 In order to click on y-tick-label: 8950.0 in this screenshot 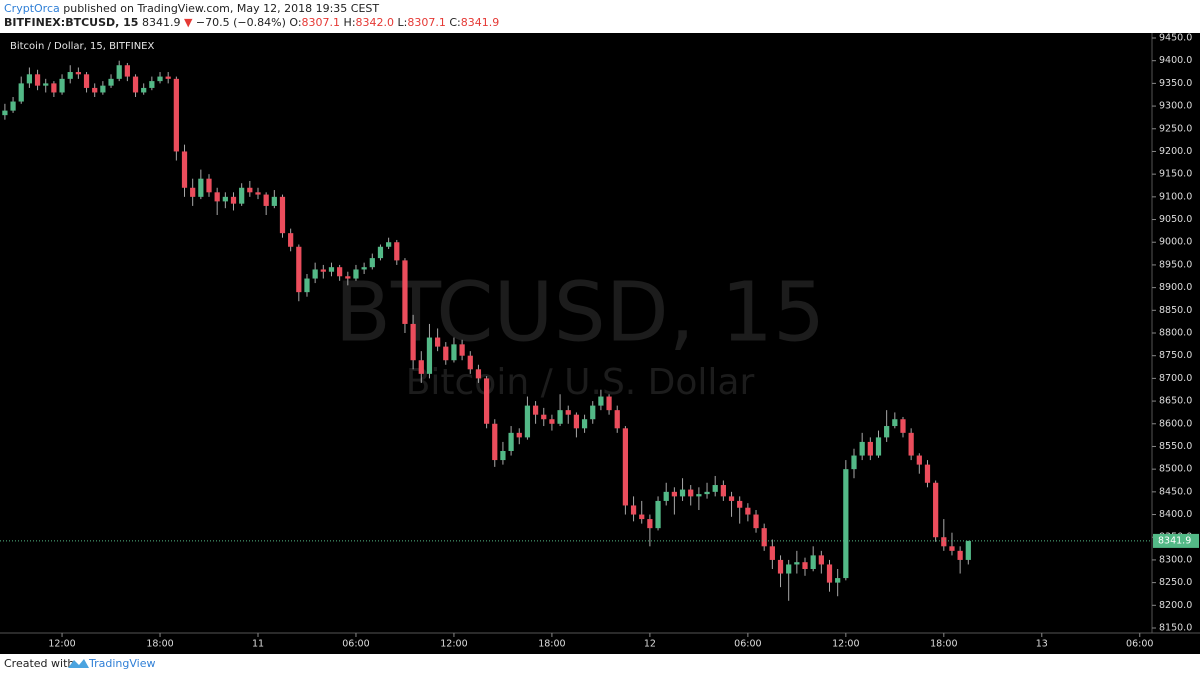, I will do `click(1175, 264)`.